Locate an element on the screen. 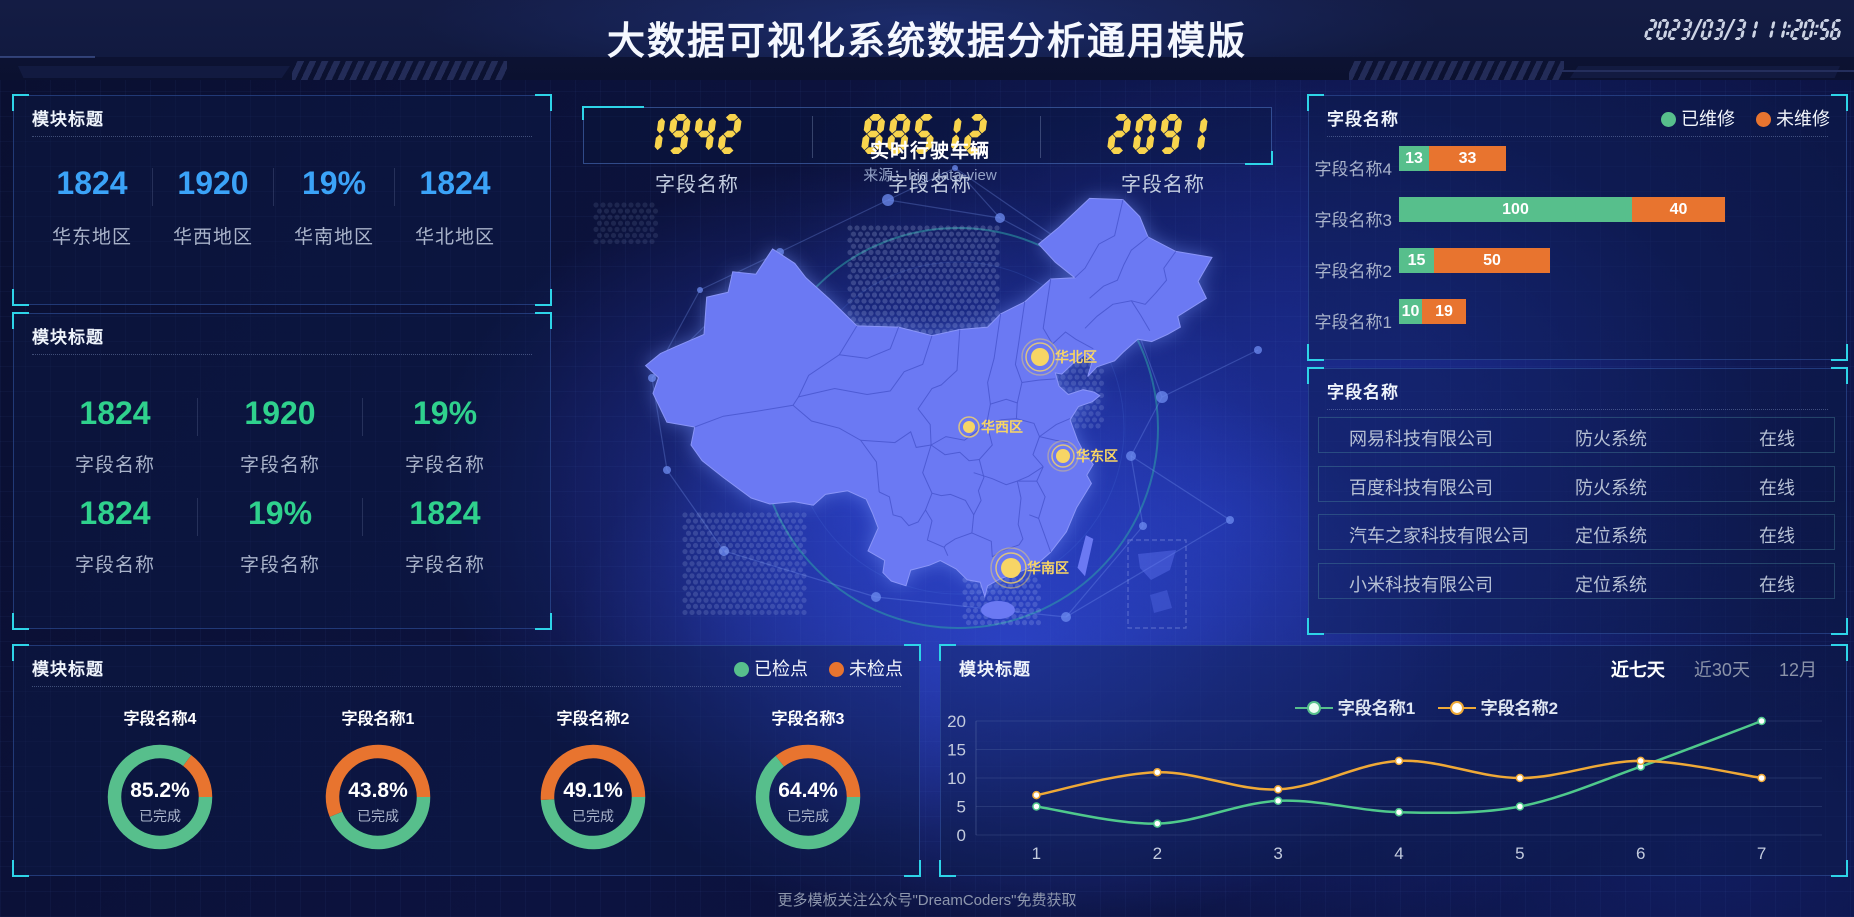 This screenshot has height=917, width=1854. svg-text: 2 is located at coordinates (1157, 853).